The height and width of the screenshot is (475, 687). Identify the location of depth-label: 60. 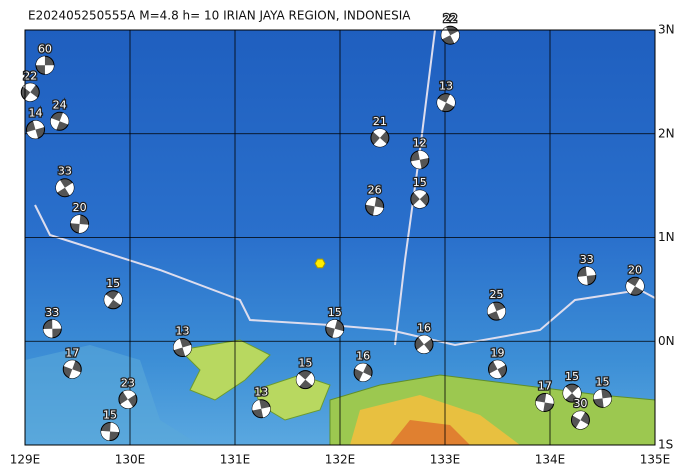
(45, 48).